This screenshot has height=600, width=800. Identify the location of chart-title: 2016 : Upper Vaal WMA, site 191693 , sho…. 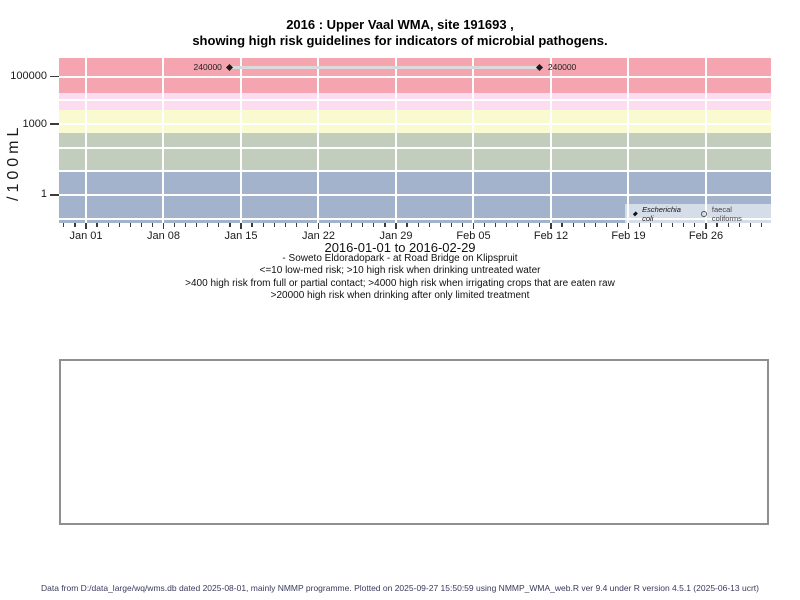
(400, 33).